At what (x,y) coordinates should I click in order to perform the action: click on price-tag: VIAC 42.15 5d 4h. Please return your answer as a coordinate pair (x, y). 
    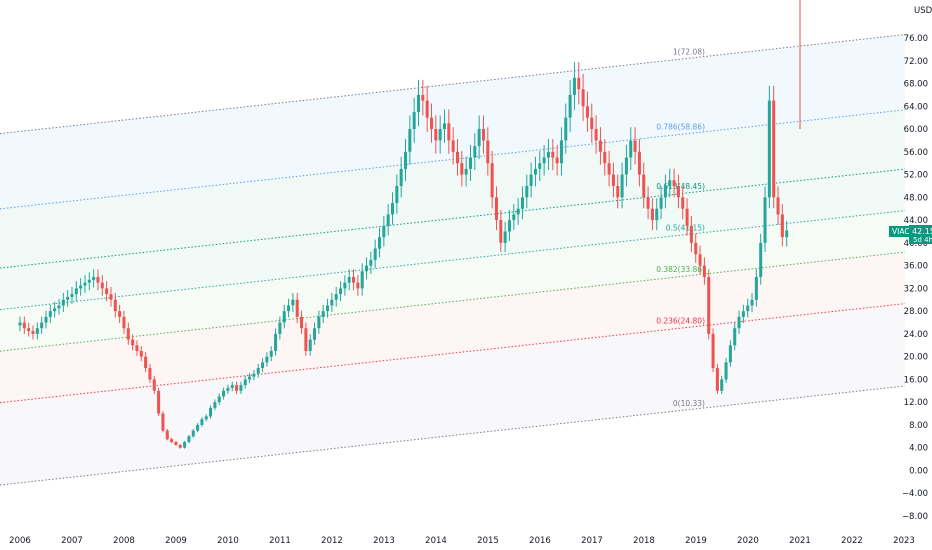
    Looking at the image, I should click on (910, 234).